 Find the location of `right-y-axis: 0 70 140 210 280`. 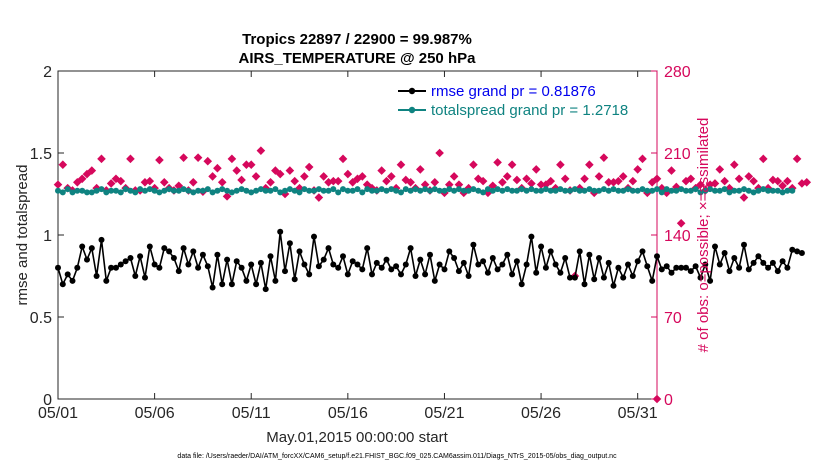

right-y-axis: 0 70 140 210 280 is located at coordinates (671, 236).